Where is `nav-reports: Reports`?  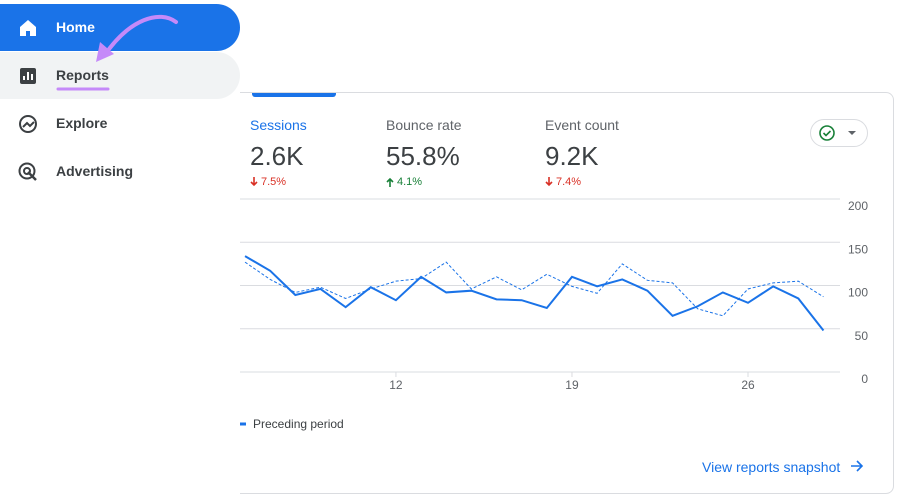 nav-reports: Reports is located at coordinates (120, 75).